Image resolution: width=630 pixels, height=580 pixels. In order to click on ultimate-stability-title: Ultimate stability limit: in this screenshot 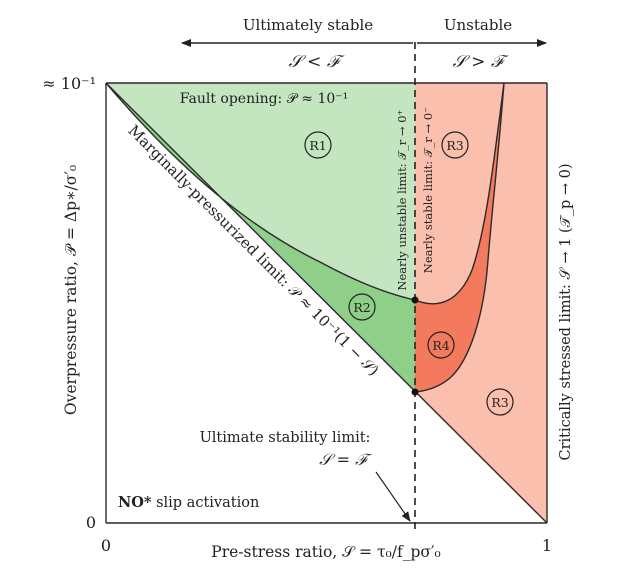, I will do `click(285, 438)`.